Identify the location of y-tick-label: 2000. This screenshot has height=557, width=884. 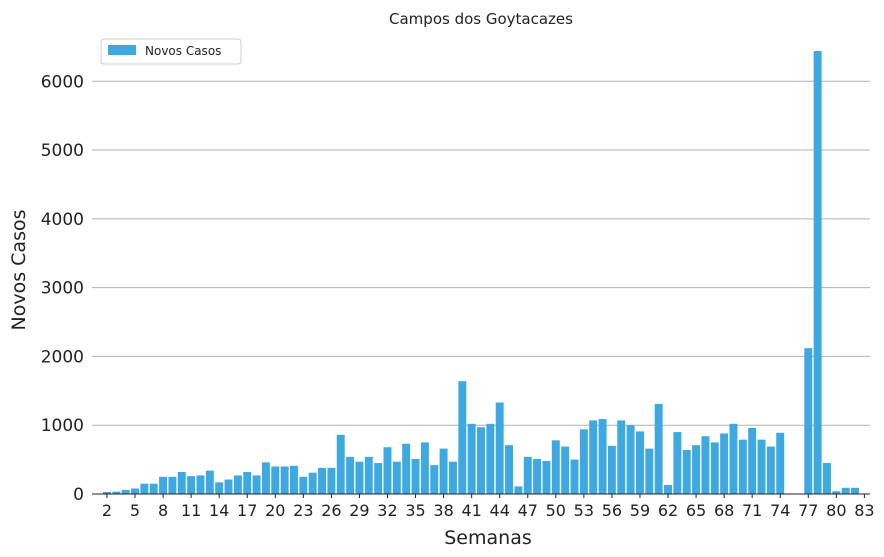
(62, 357).